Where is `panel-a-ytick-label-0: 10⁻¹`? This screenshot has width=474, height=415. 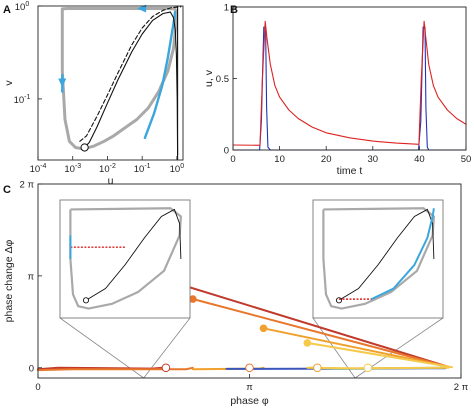 panel-a-ytick-label-0: 10⁻¹ is located at coordinates (22, 100).